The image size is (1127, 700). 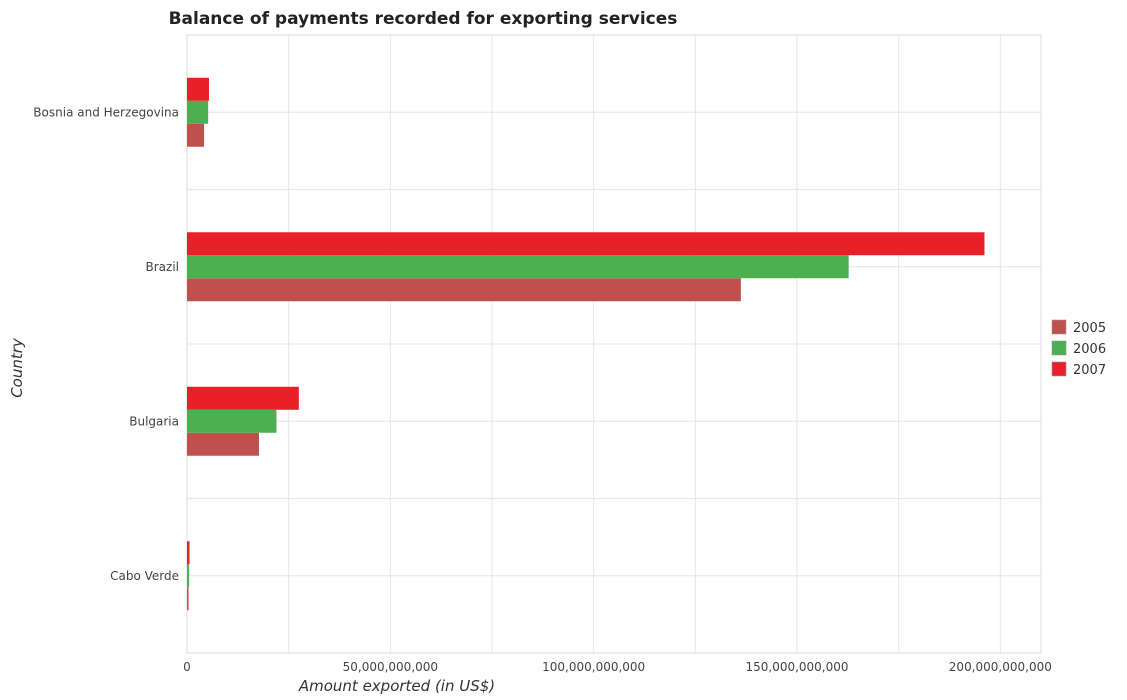 What do you see at coordinates (223, 444) in the screenshot?
I see `bar-2005-bulgaria` at bounding box center [223, 444].